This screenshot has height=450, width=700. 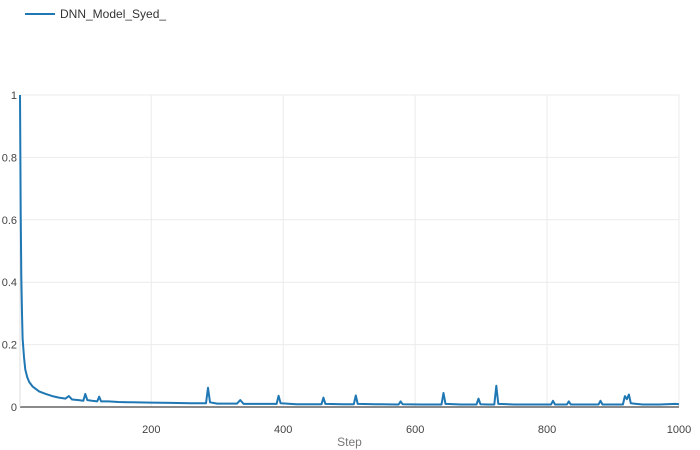 I want to click on y-tick-label: 0.2, so click(x=9, y=346).